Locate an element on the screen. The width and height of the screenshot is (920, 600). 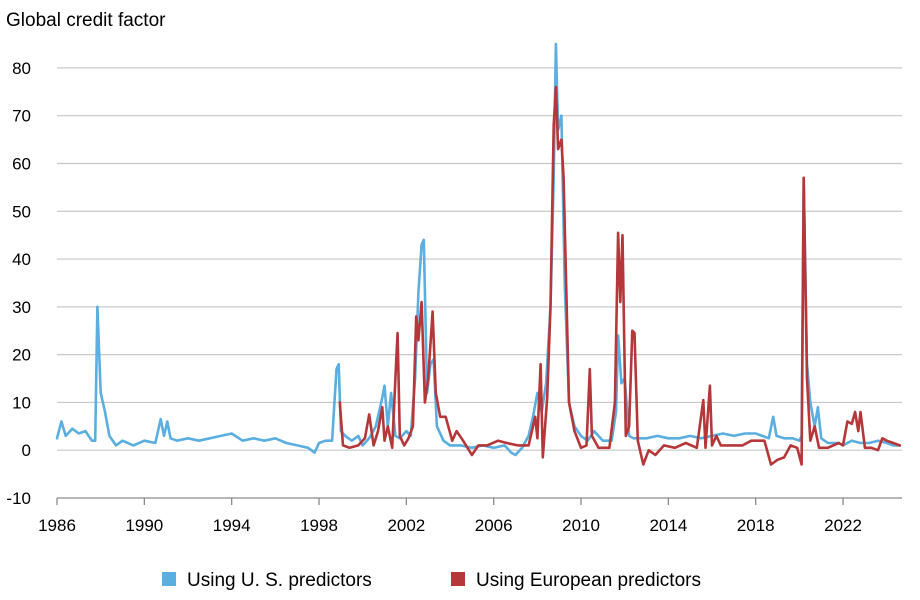
x-tick-label: 1986 is located at coordinates (57, 525).